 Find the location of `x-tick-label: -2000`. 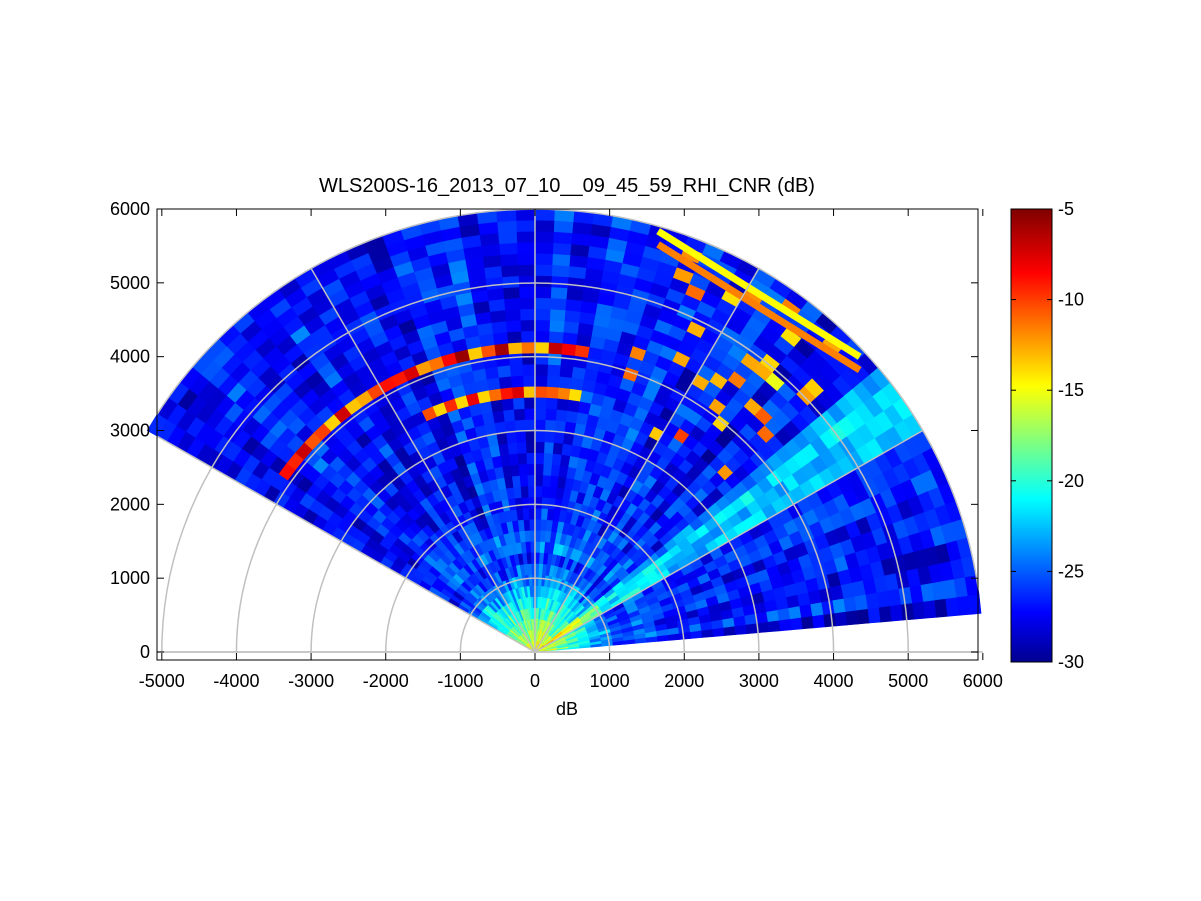

x-tick-label: -2000 is located at coordinates (386, 681).